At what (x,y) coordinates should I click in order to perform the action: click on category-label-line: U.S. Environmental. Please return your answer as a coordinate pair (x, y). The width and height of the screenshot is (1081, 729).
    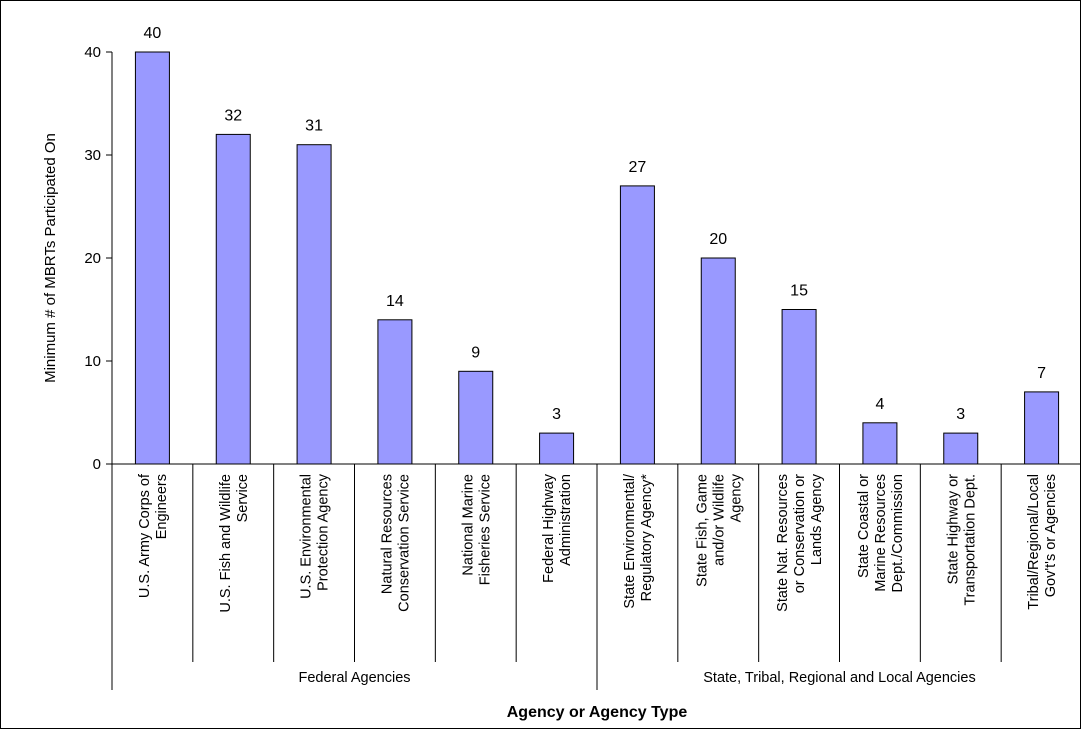
    Looking at the image, I should click on (307, 536).